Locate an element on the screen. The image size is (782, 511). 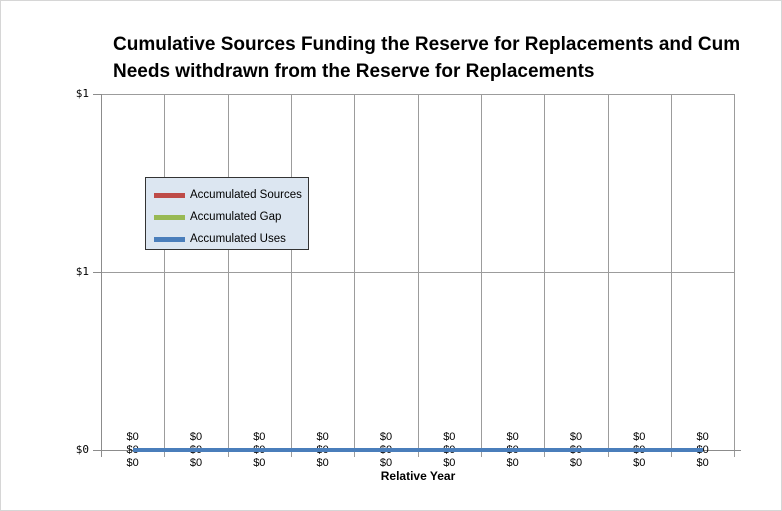
legend-label: Accumulated Gap is located at coordinates (236, 217).